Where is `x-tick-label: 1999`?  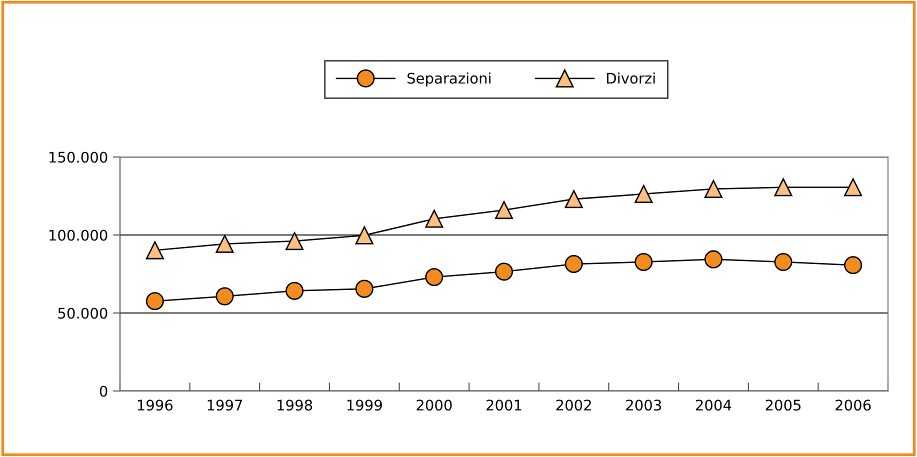
x-tick-label: 1999 is located at coordinates (364, 405).